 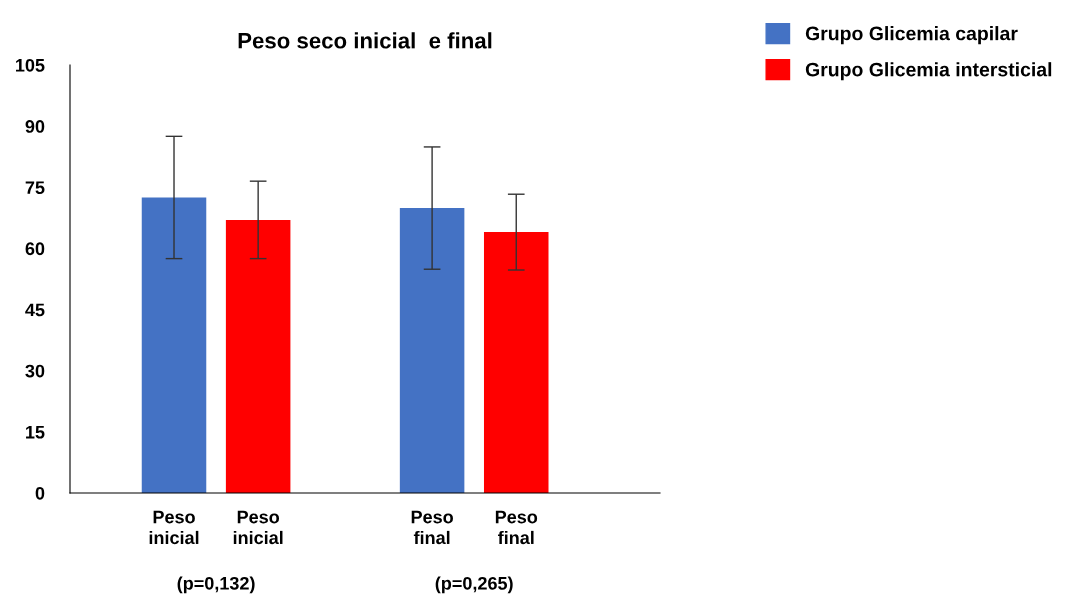 What do you see at coordinates (35, 371) in the screenshot?
I see `y-tick-label: 30` at bounding box center [35, 371].